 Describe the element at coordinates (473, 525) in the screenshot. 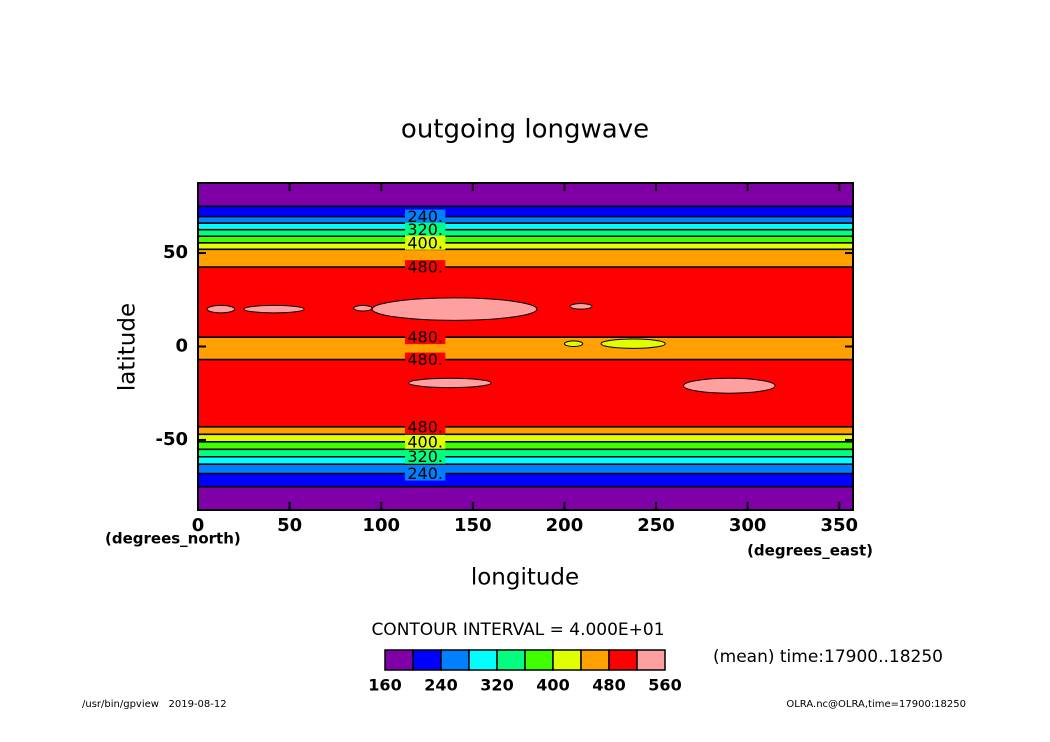

I see `x-tick-label: 150` at that location.